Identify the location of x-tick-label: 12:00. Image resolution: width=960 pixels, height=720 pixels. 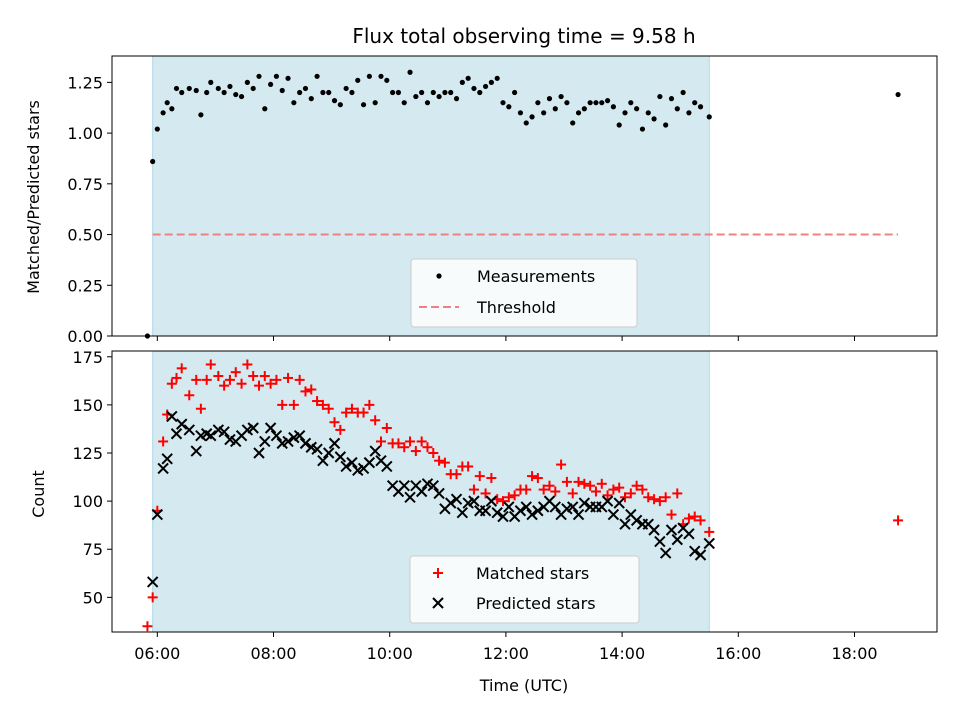
(506, 653).